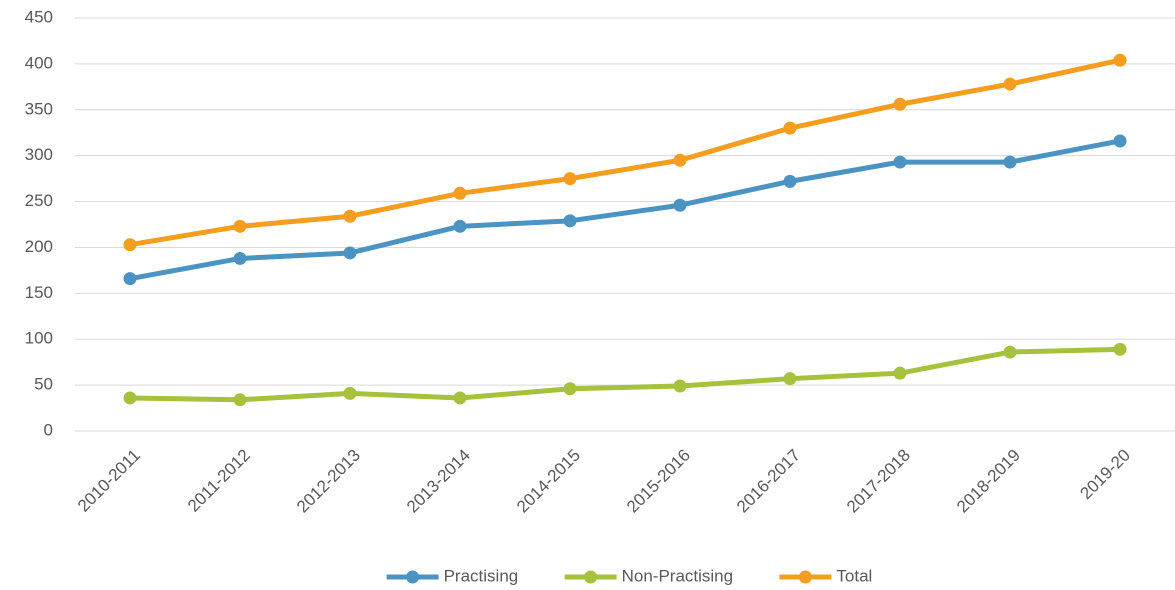 This screenshot has width=1175, height=590. What do you see at coordinates (1105, 475) in the screenshot?
I see `x-tick-label: 2019-20` at bounding box center [1105, 475].